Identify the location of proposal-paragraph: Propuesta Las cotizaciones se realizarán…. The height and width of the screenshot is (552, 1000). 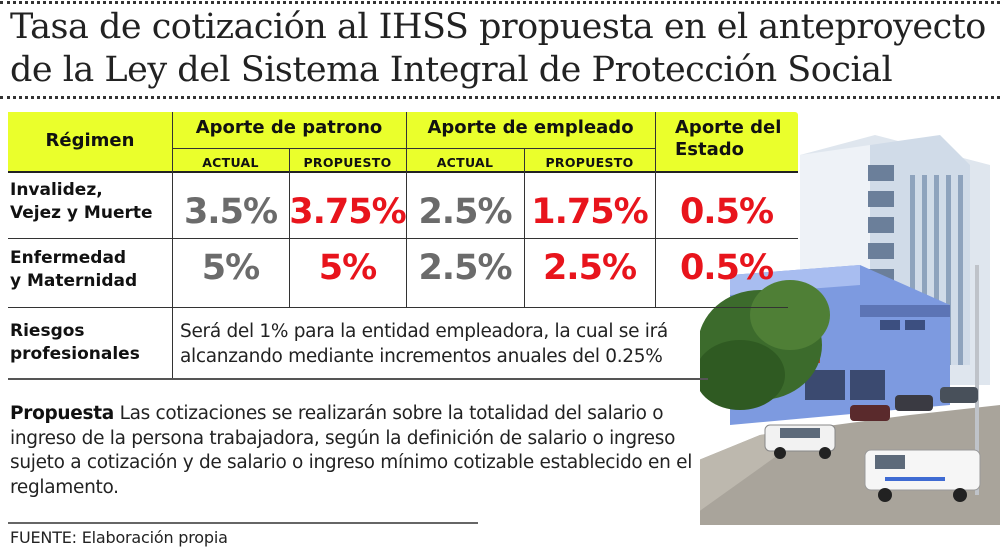
(360, 451).